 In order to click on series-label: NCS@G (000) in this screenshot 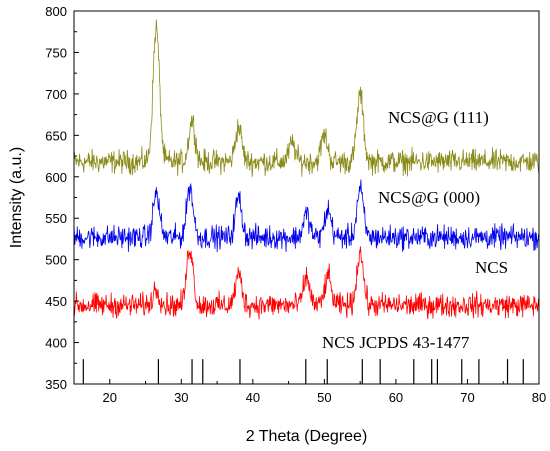, I will do `click(429, 197)`.